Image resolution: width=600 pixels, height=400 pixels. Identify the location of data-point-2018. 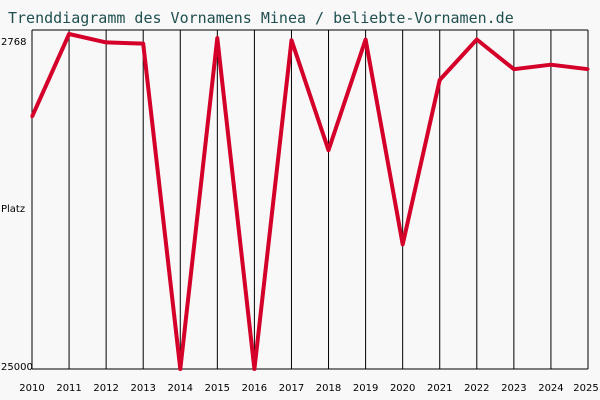
(329, 150).